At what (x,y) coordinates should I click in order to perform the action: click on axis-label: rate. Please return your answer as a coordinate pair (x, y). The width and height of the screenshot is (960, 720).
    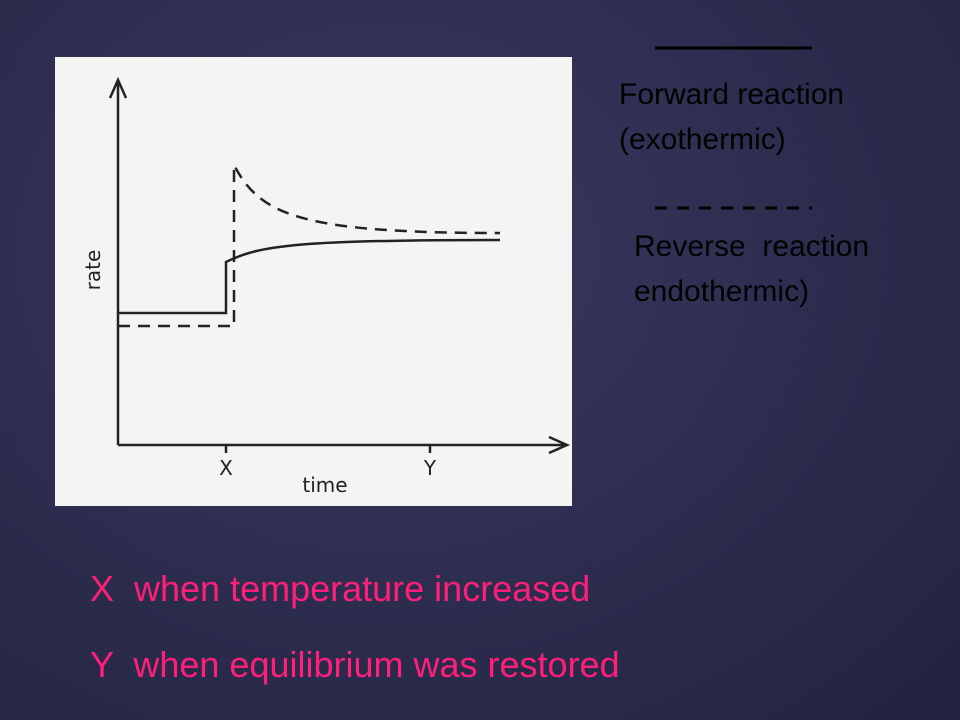
    Looking at the image, I should click on (93, 270).